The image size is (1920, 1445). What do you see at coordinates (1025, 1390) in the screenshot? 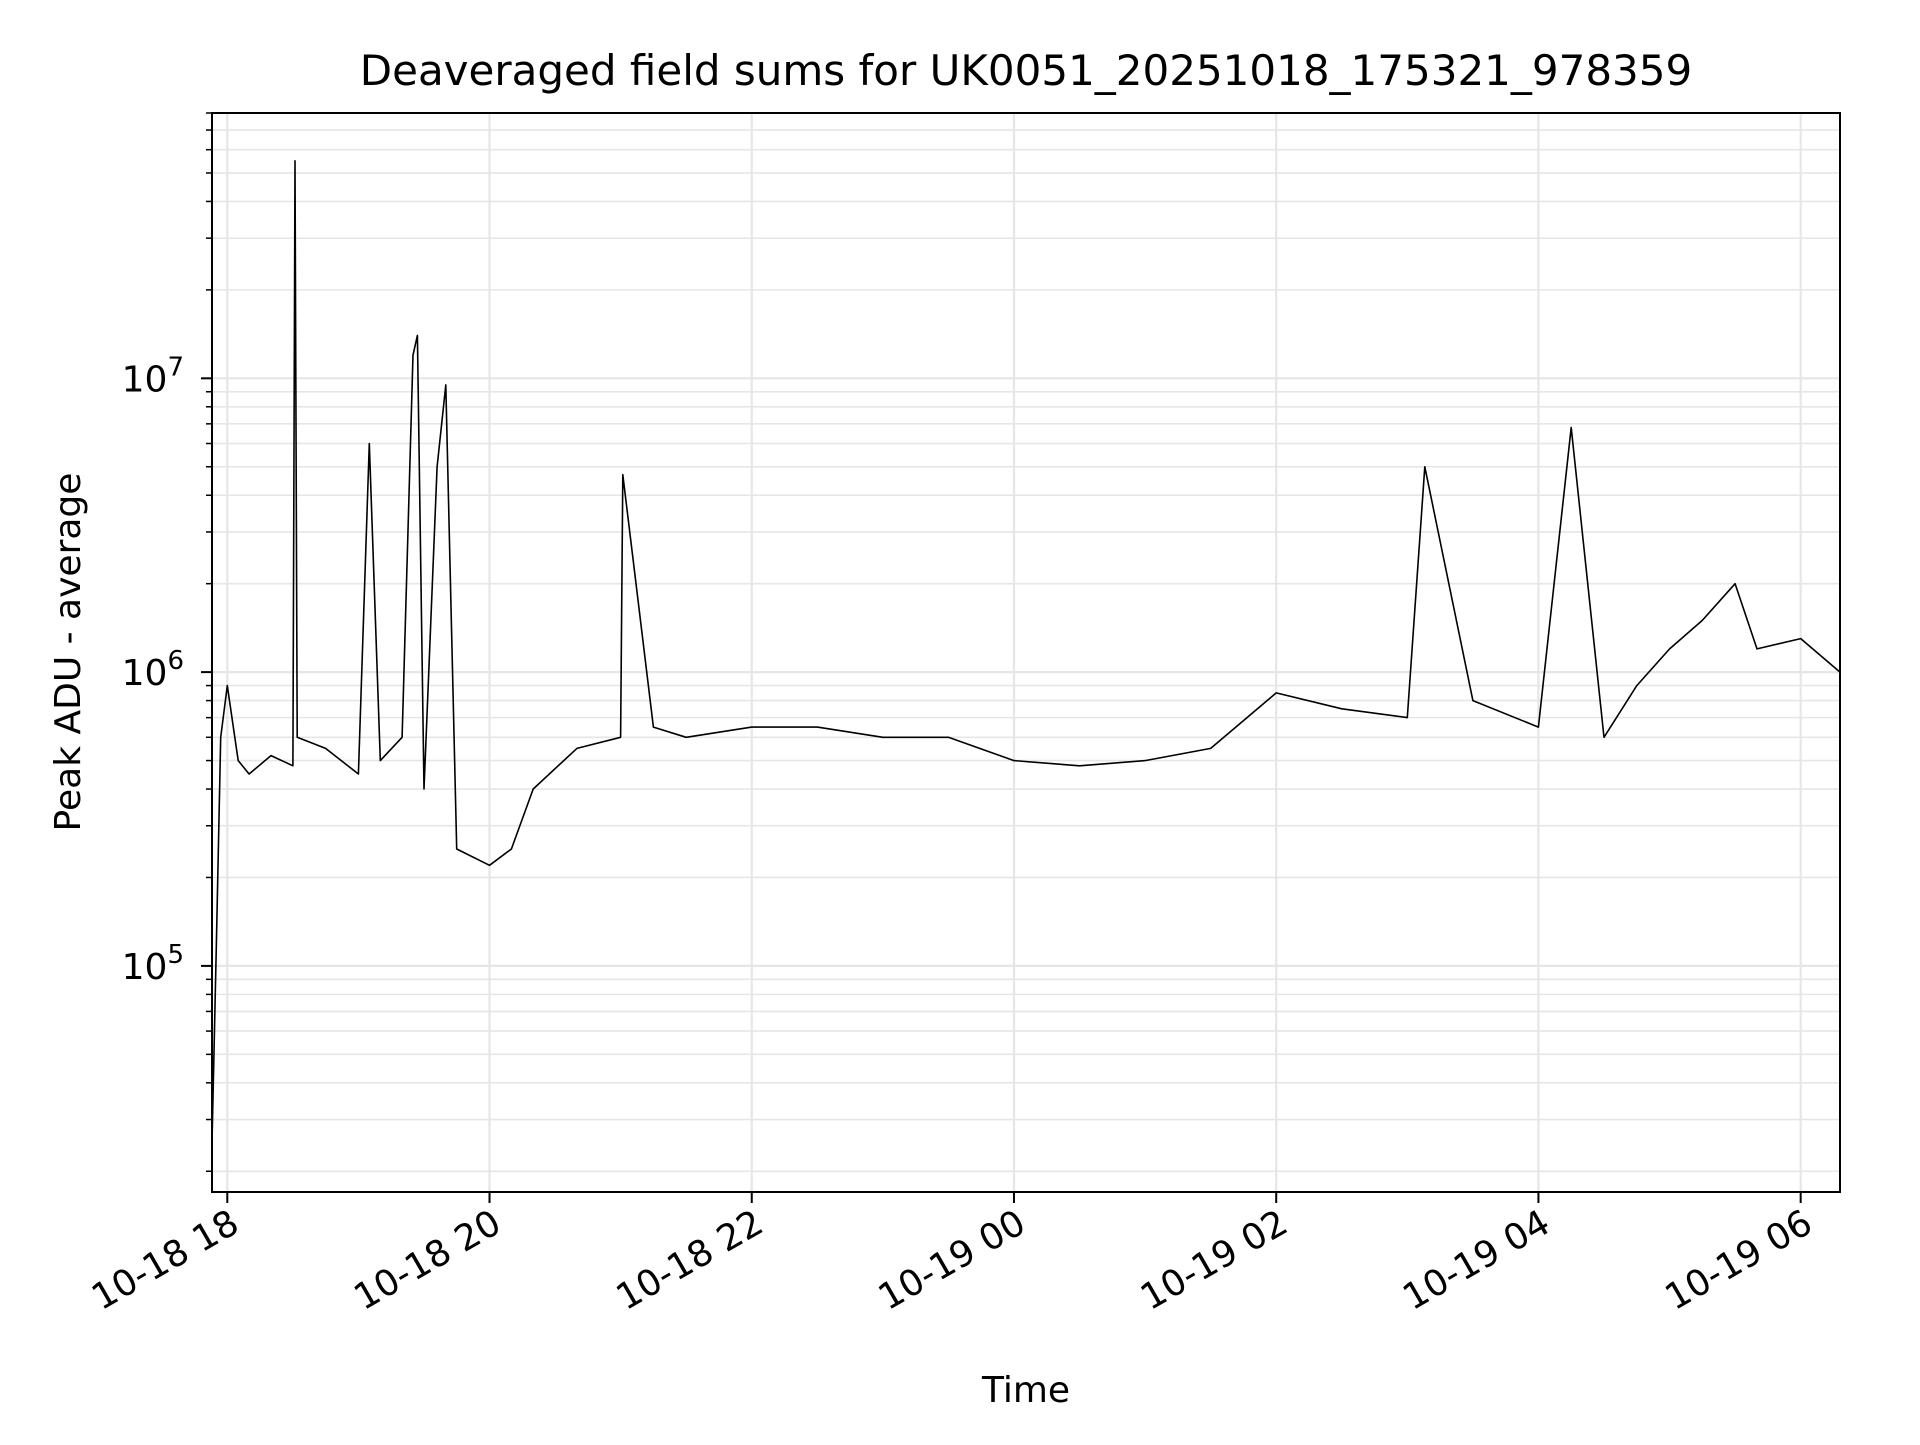
I see `x-axis-label: Time` at bounding box center [1025, 1390].